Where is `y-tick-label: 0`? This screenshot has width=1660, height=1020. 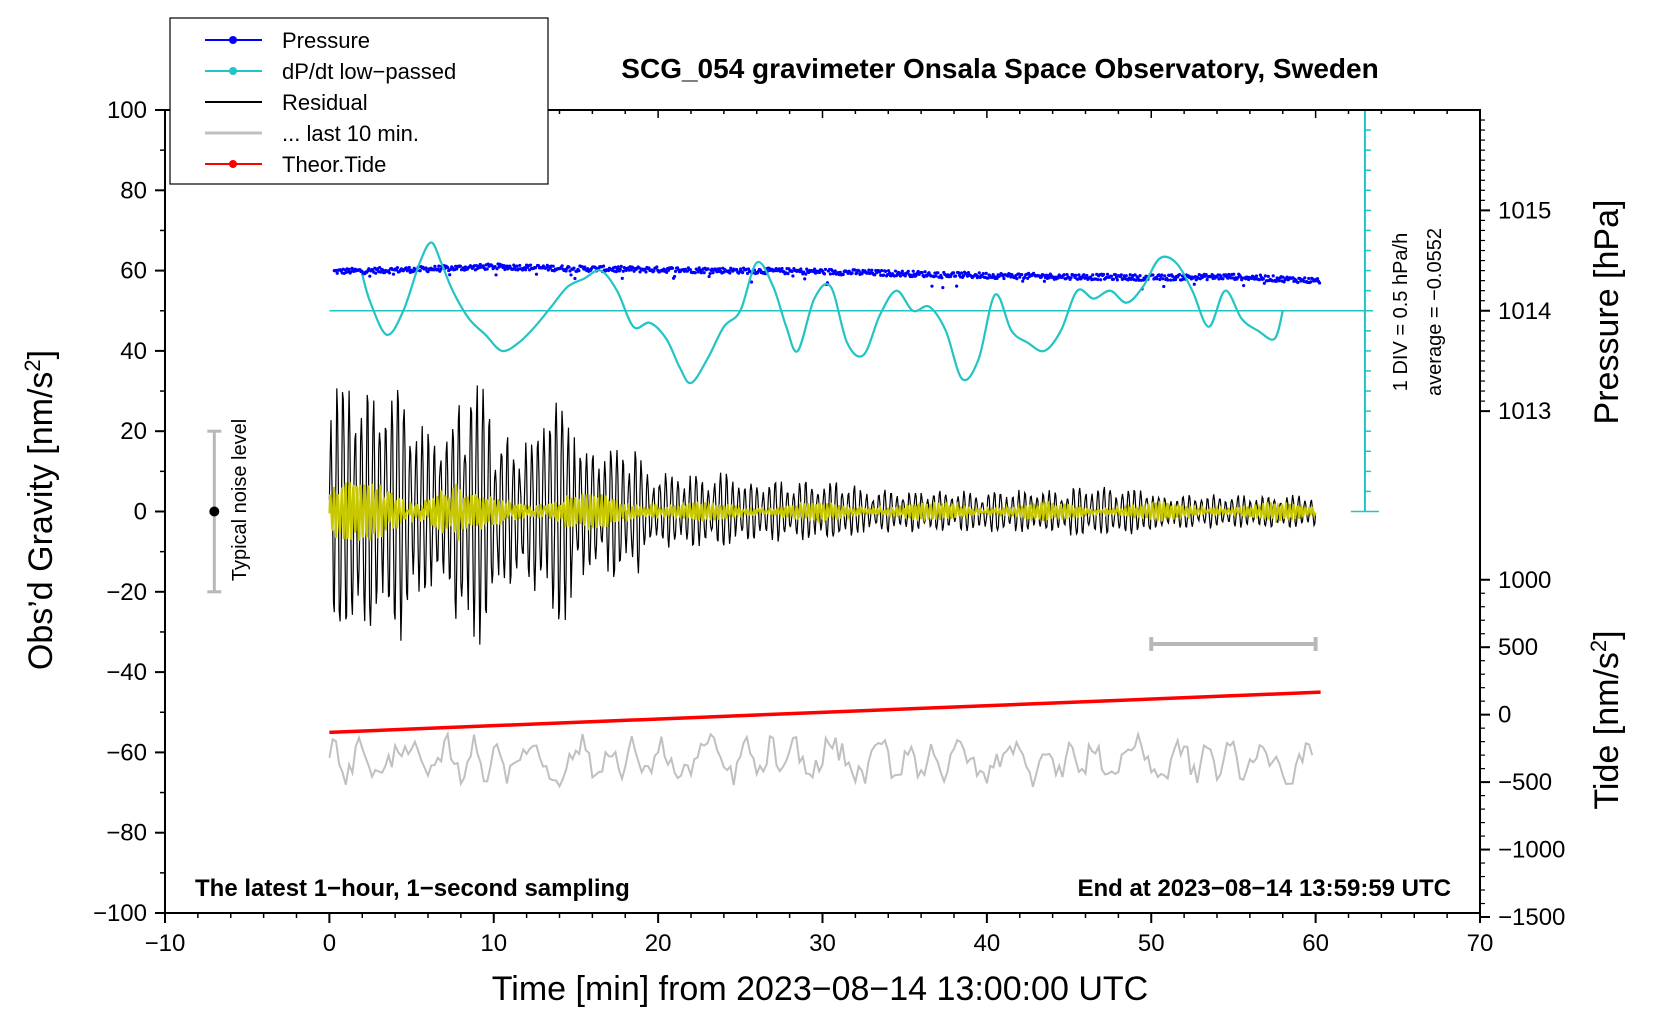
y-tick-label: 0 is located at coordinates (140, 512).